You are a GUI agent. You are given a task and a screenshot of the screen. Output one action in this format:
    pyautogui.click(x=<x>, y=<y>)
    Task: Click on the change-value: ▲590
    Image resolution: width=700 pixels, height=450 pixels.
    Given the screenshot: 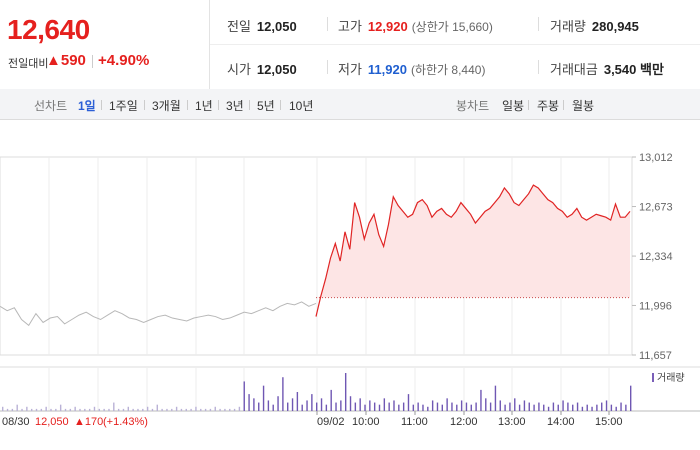 What is the action you would take?
    pyautogui.click(x=66, y=60)
    